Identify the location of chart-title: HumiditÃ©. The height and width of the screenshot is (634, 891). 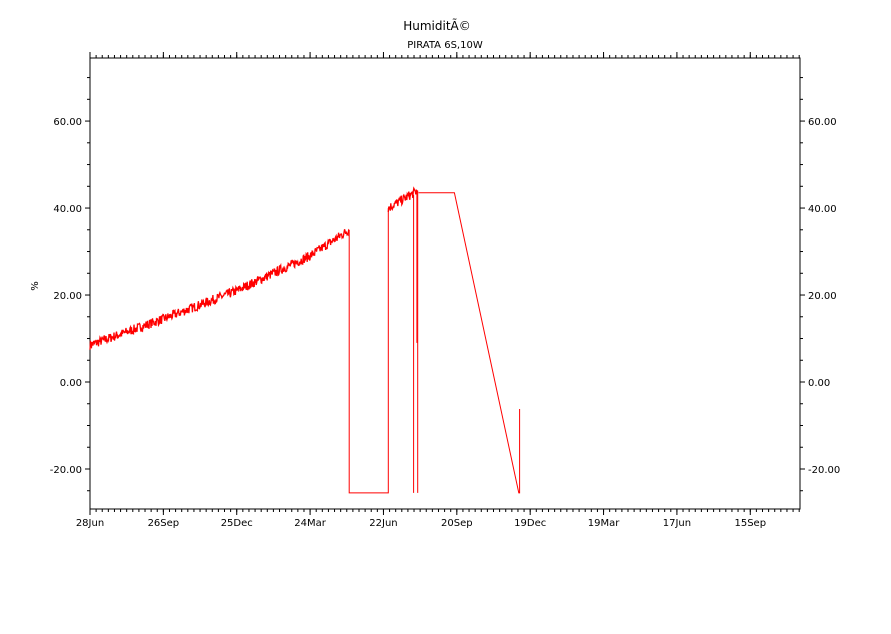
(437, 25).